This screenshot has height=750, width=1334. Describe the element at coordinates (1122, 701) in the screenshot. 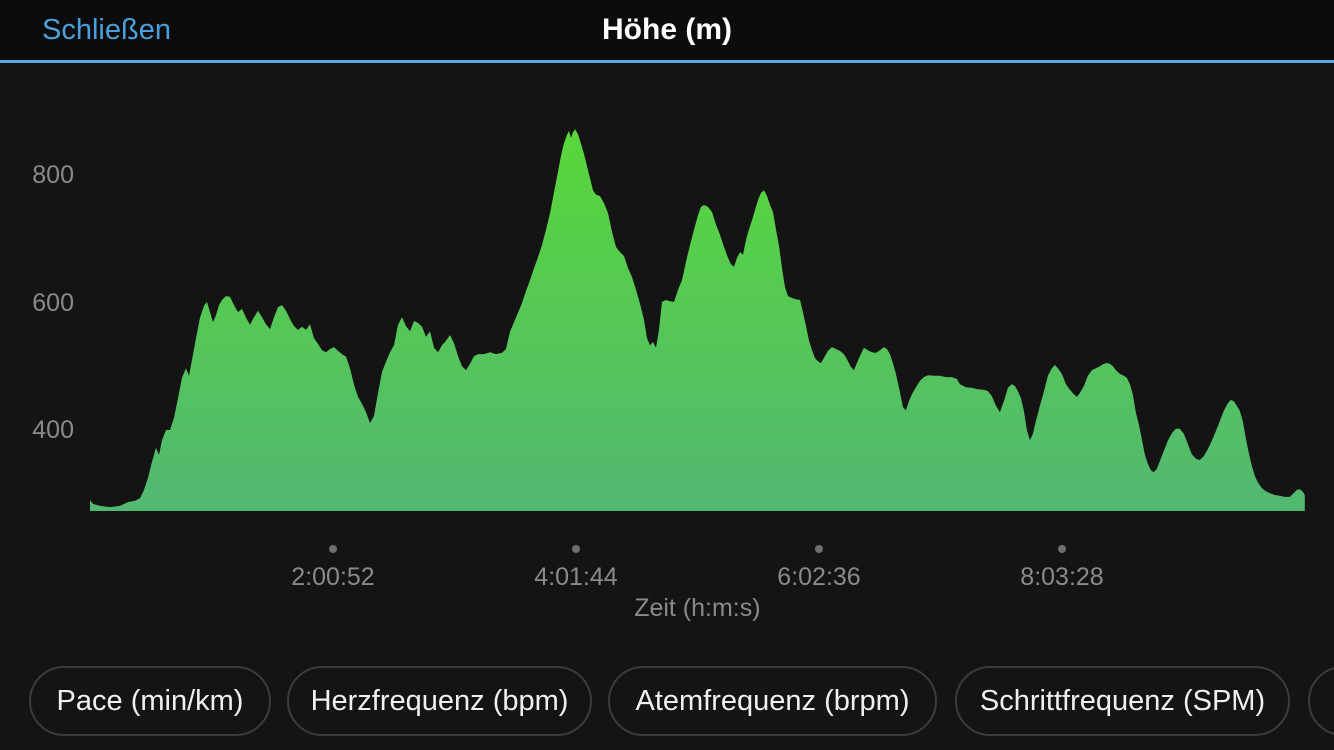

I see `metric-button-cadence: Schrittfrequenz (SPM)` at that location.